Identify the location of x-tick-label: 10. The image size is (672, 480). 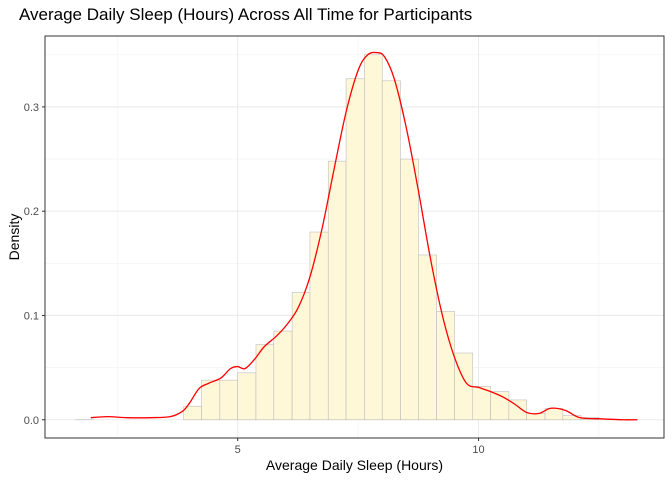
(478, 450).